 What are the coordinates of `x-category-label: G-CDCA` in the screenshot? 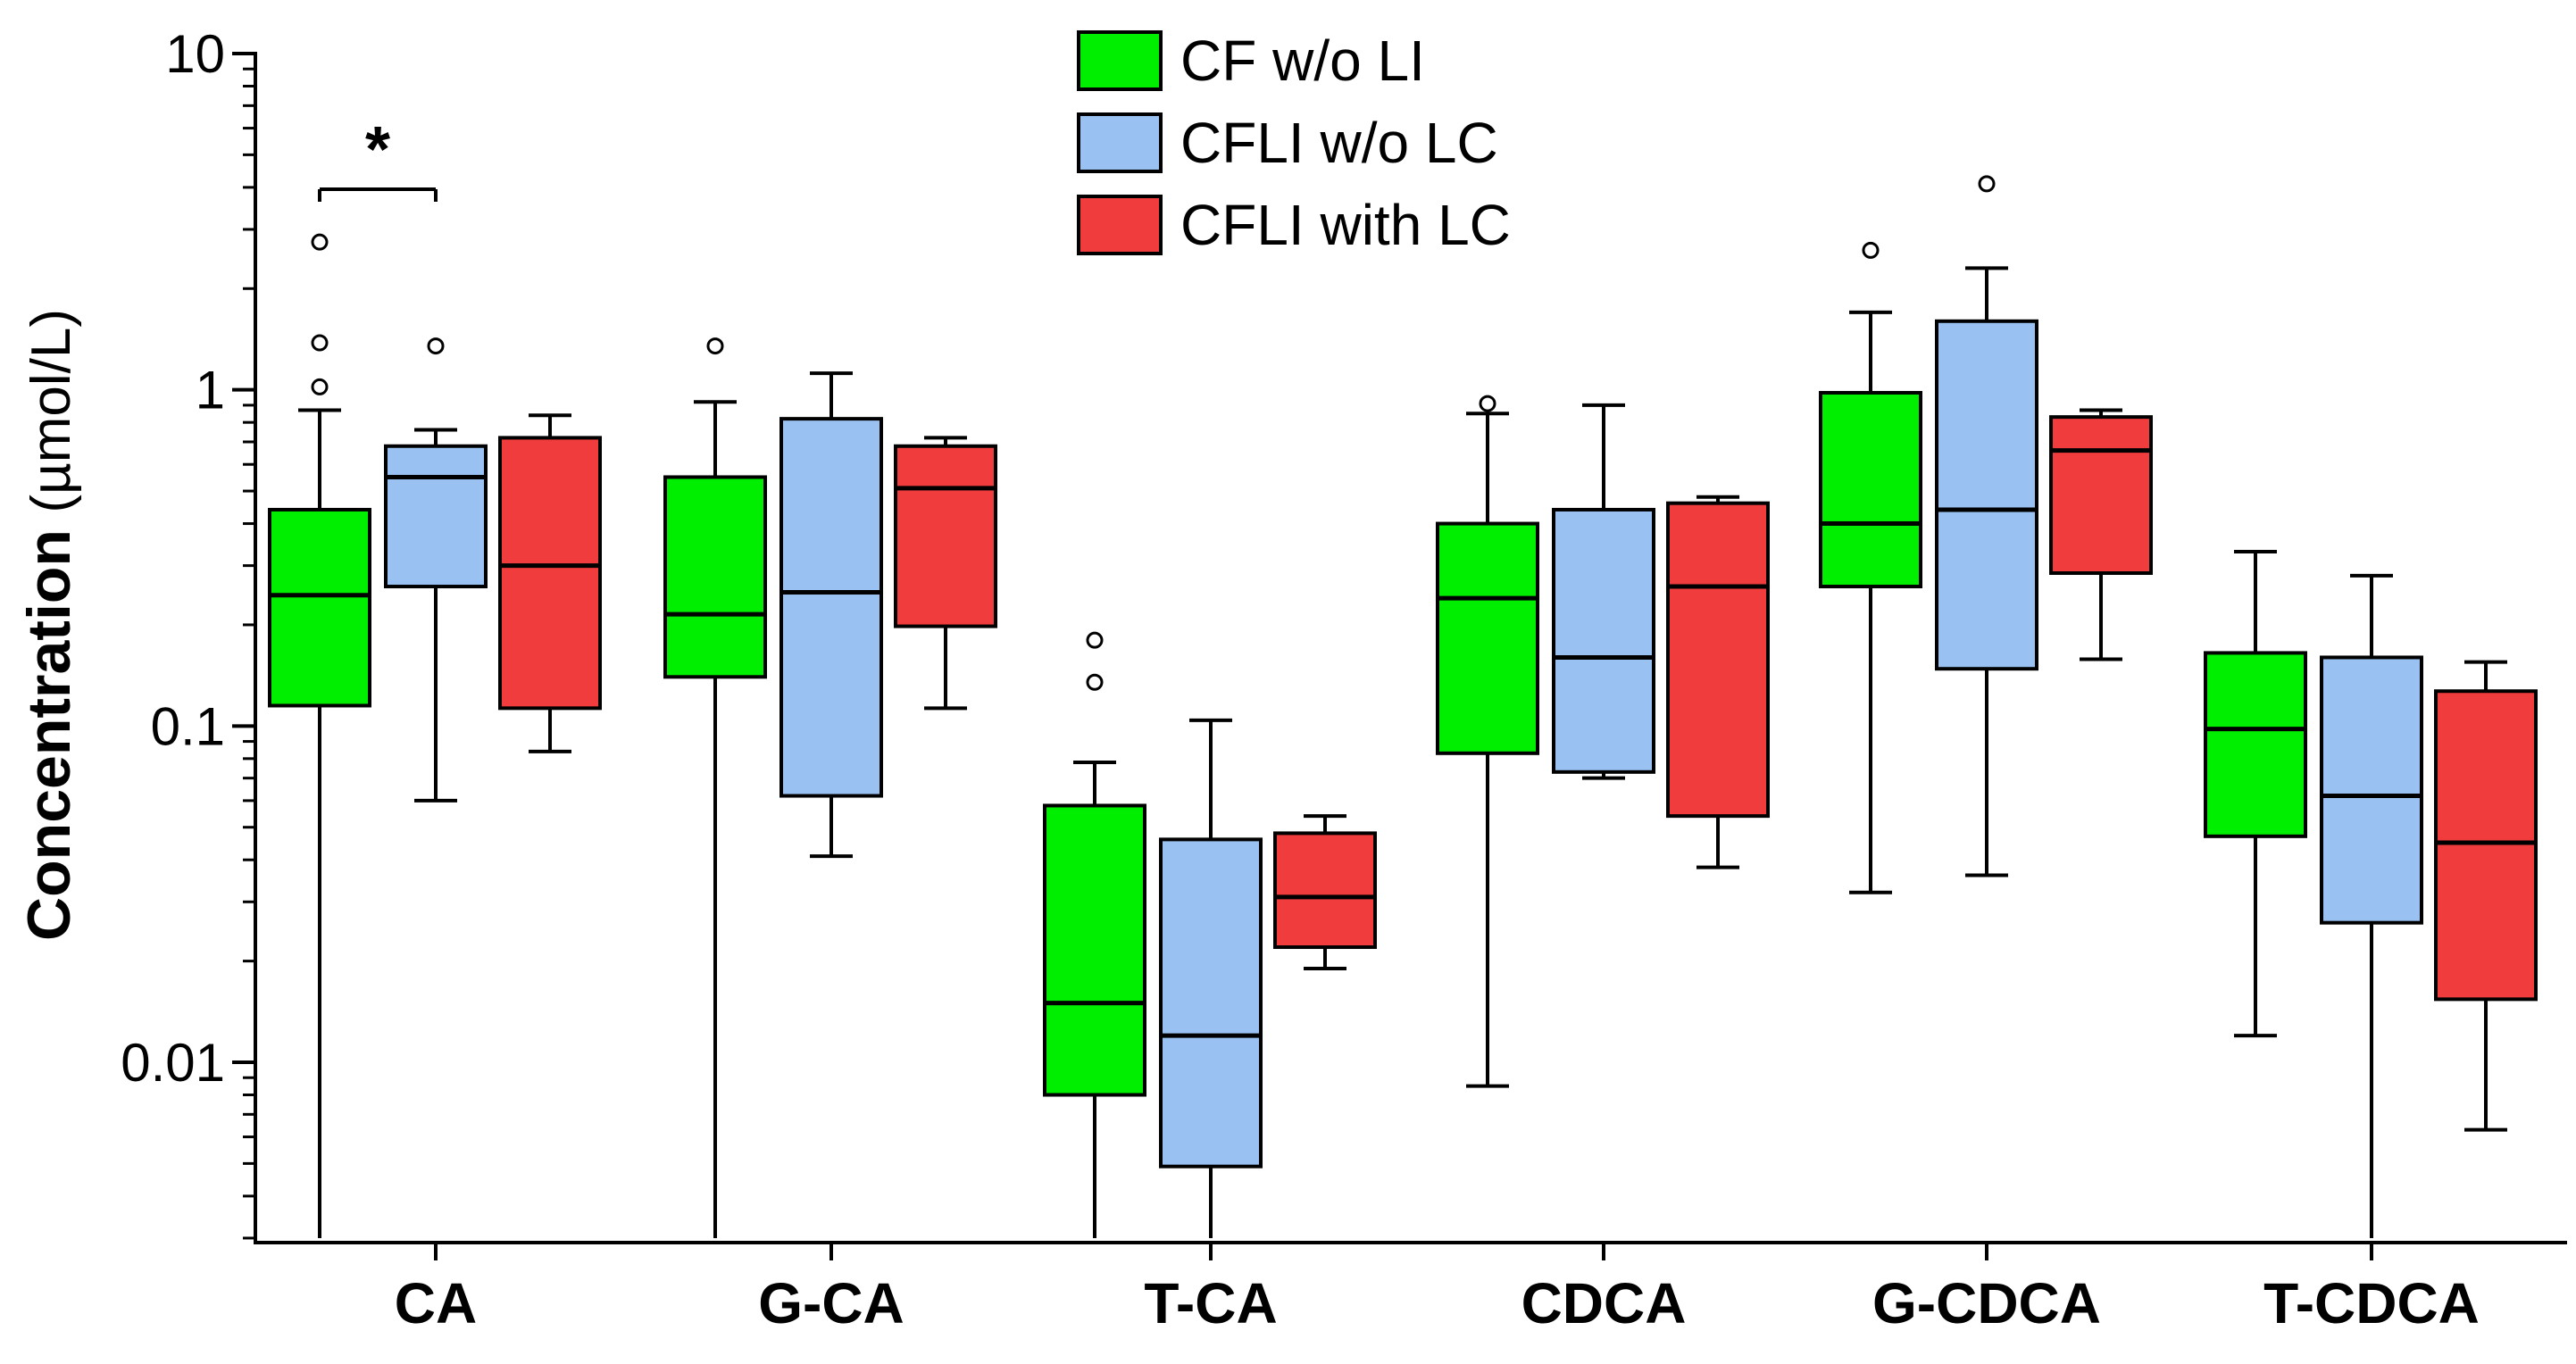 It's located at (1986, 1303).